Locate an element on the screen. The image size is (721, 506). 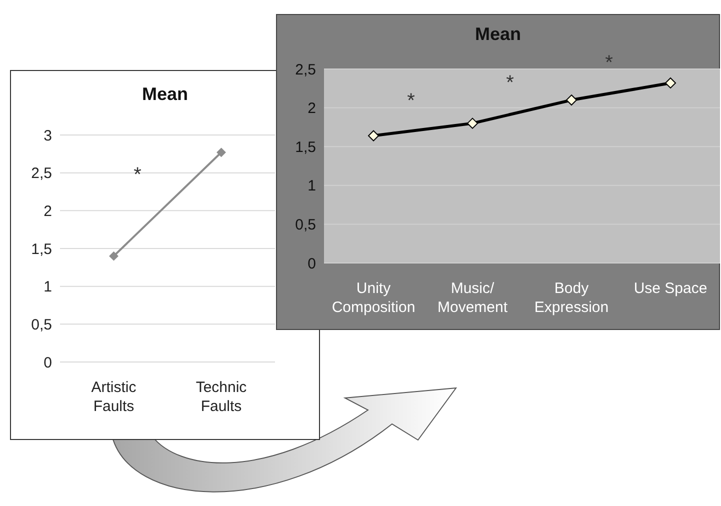
y-tick-label: 3 is located at coordinates (48, 135).